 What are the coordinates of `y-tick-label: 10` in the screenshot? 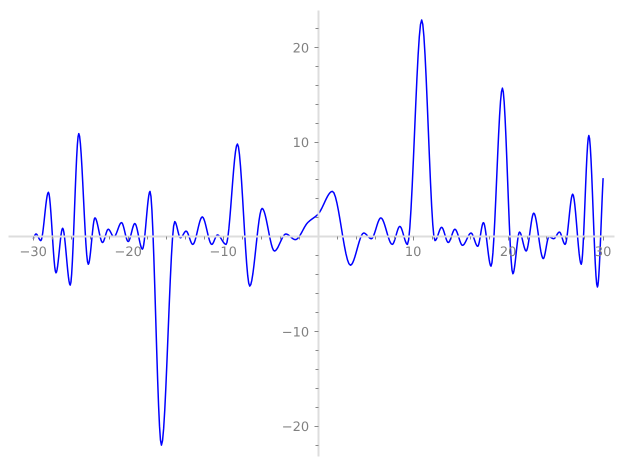 It's located at (301, 144).